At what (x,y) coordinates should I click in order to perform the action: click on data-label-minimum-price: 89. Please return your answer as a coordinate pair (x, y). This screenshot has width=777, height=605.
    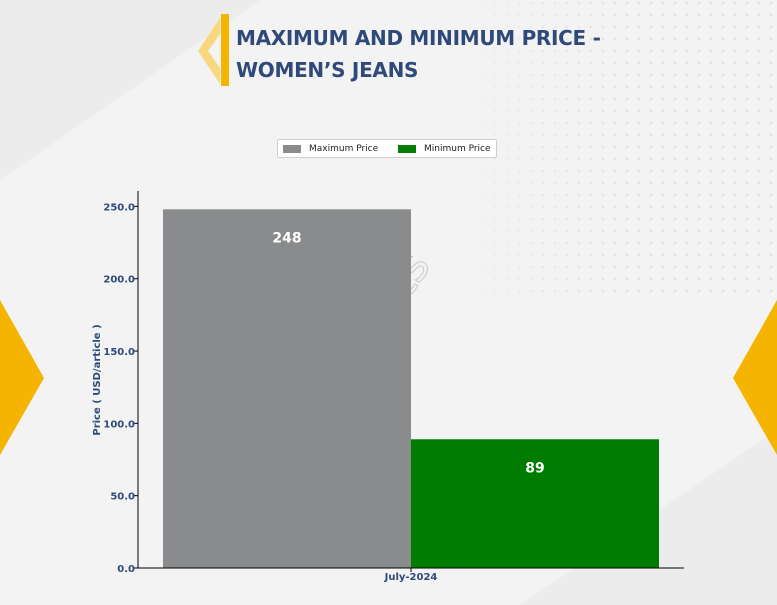
    Looking at the image, I should click on (534, 468).